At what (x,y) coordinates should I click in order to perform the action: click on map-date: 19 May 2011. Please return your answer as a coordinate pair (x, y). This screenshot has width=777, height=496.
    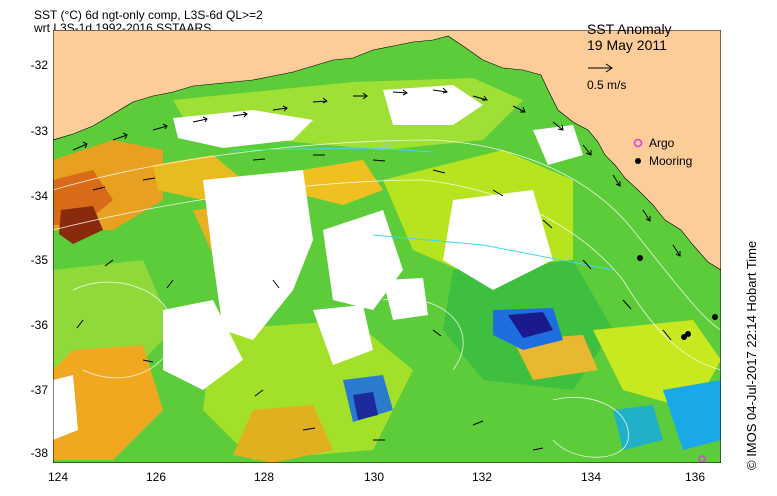
    Looking at the image, I should click on (627, 45).